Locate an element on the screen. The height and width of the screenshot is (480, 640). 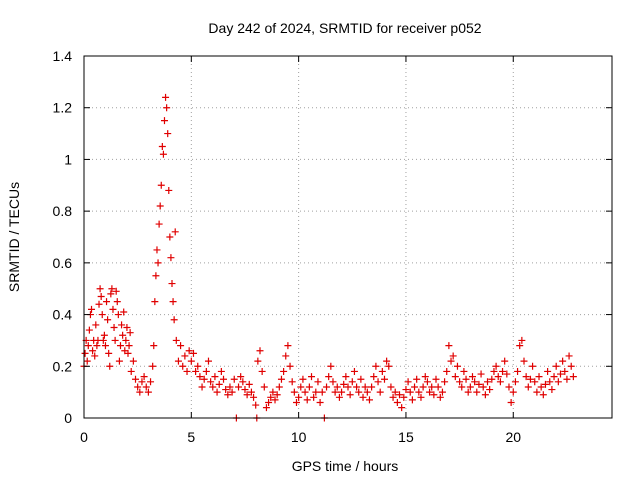
y-tick-label: 0 is located at coordinates (68, 418).